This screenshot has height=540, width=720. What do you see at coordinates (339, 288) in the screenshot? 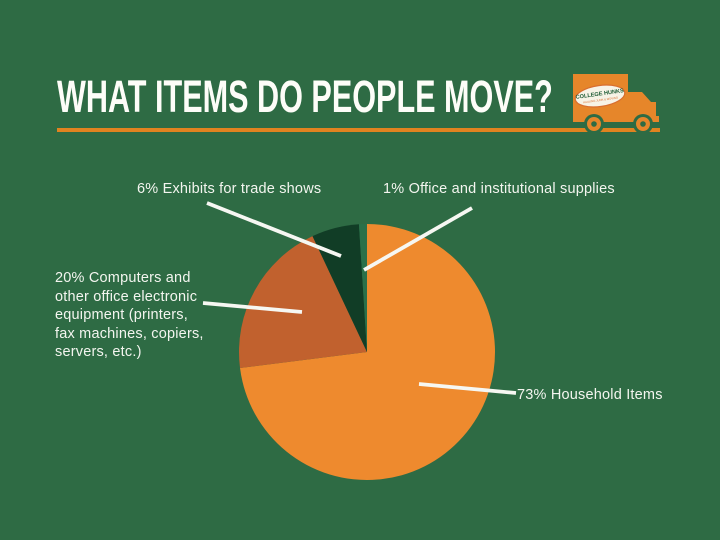
I see `pie-slice-exhibits-trade-shows` at bounding box center [339, 288].